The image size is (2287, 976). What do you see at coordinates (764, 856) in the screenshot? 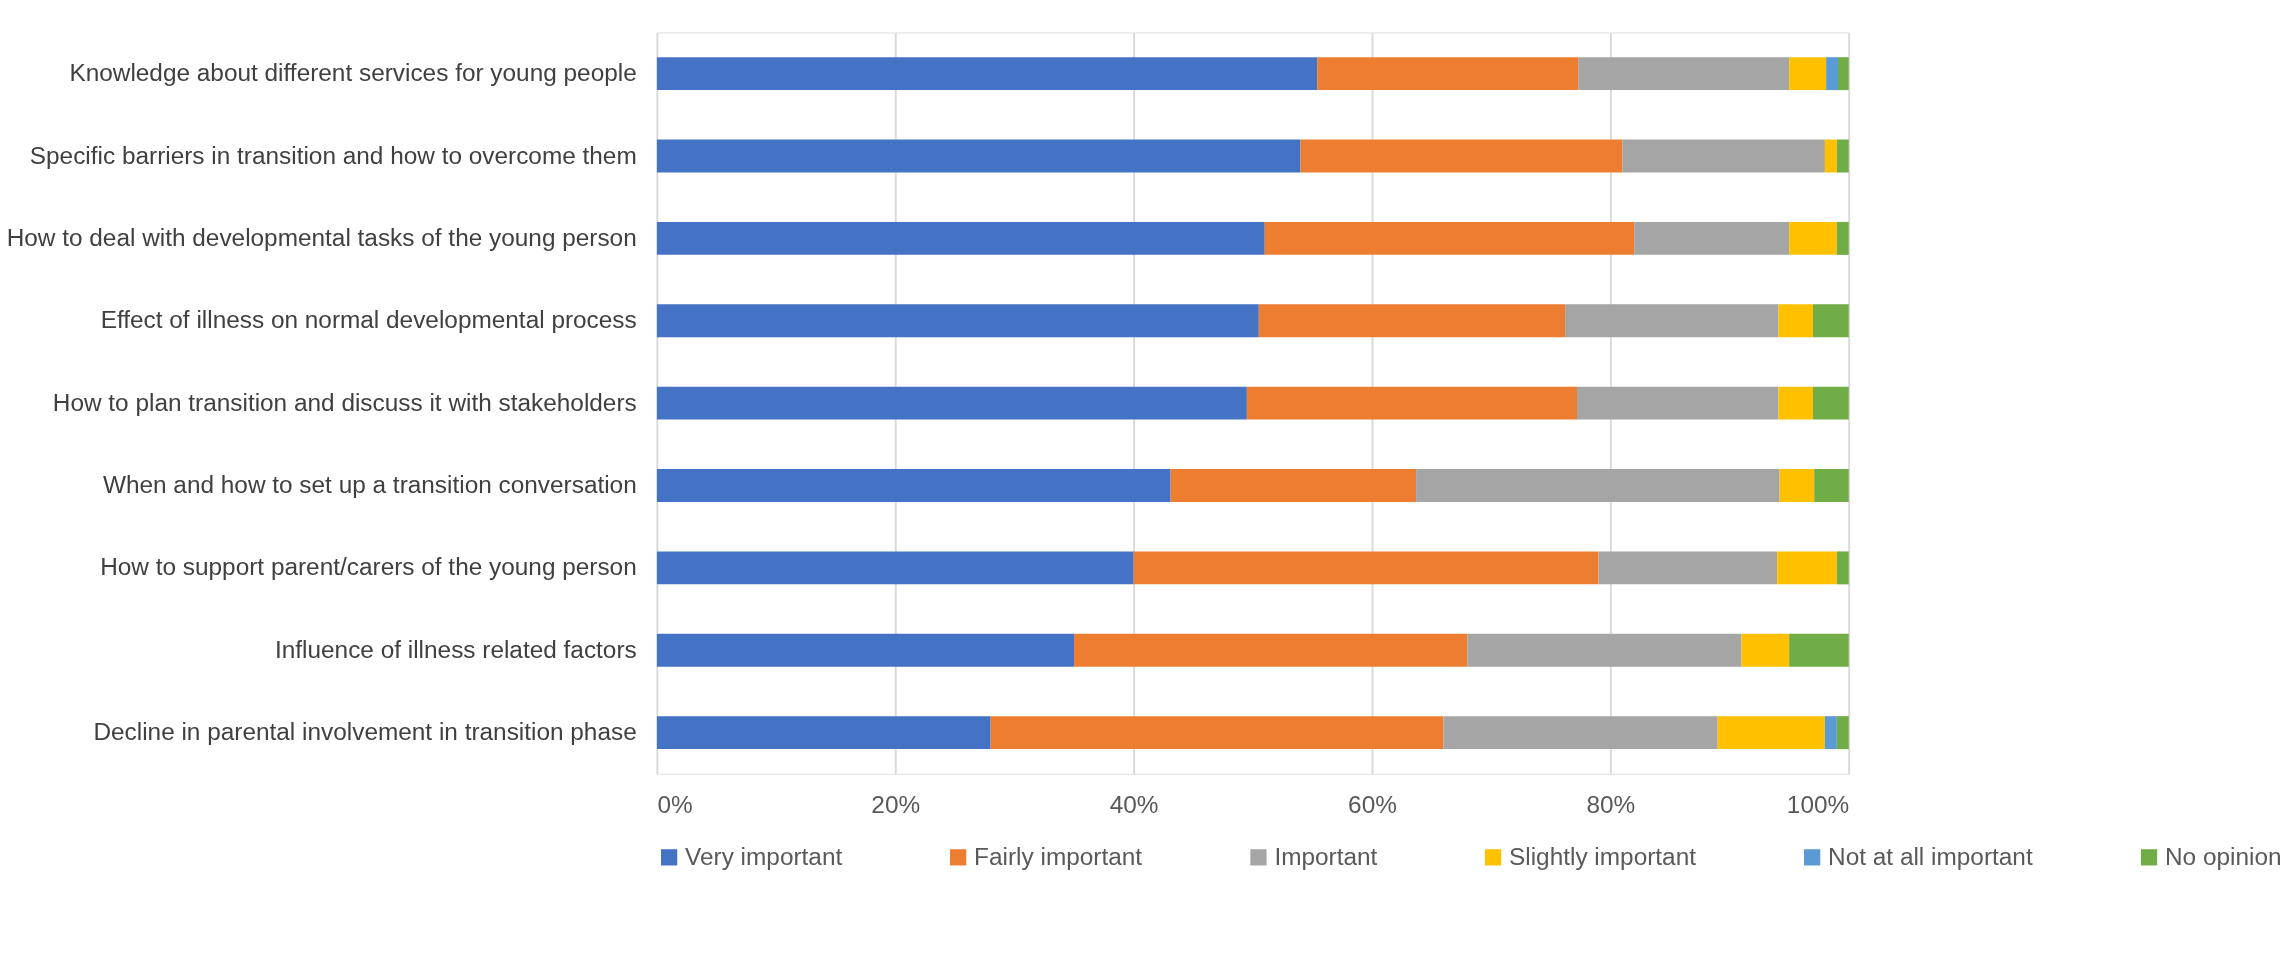
I see `legend-label: Very important` at bounding box center [764, 856].